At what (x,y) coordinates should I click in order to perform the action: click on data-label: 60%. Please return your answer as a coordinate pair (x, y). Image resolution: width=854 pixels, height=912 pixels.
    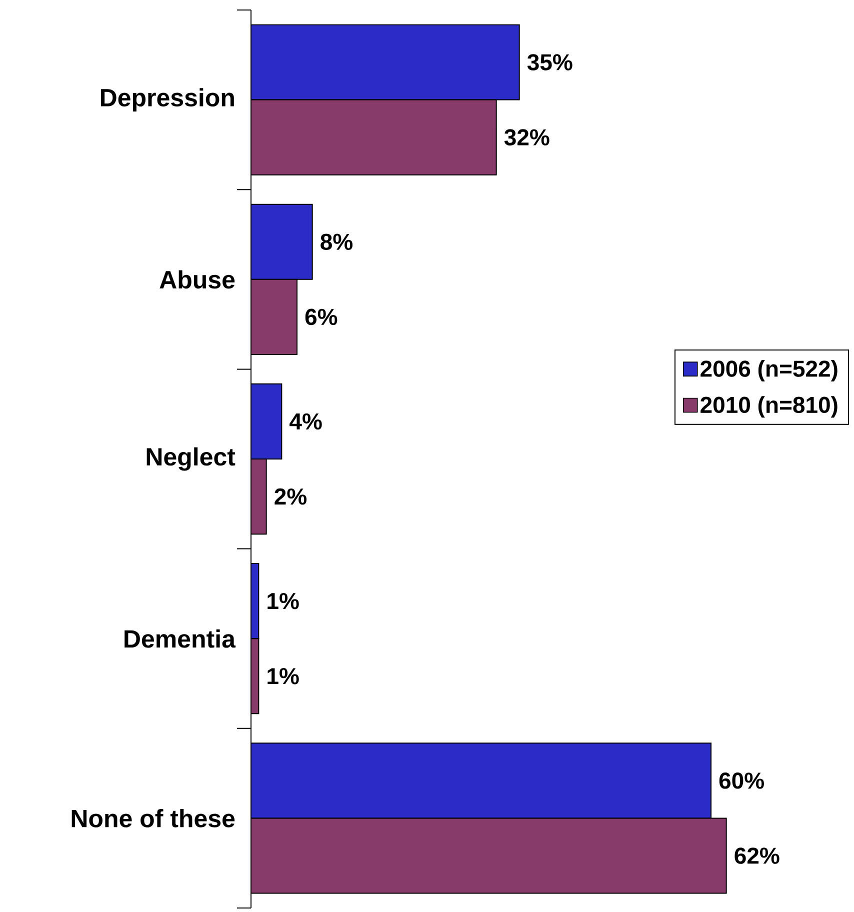
    Looking at the image, I should click on (741, 780).